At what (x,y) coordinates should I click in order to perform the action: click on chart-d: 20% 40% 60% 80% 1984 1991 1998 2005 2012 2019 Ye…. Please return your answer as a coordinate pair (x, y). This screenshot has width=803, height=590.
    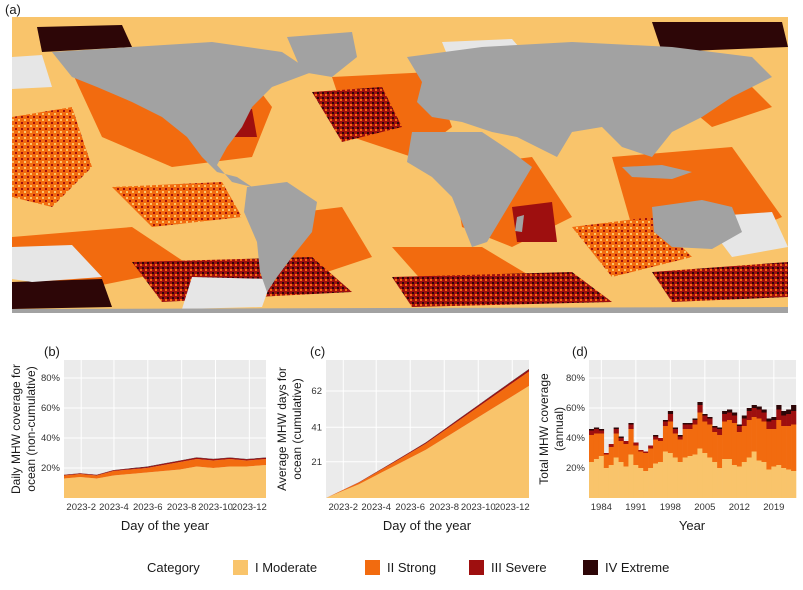
    Looking at the image, I should click on (667, 446).